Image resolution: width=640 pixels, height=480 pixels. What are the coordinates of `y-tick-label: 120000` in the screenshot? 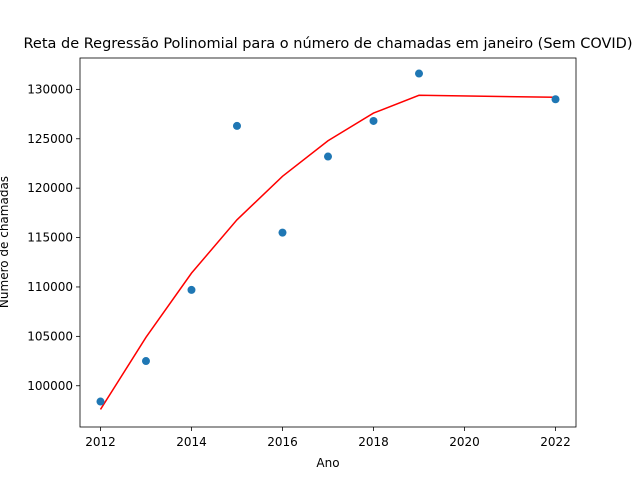 It's located at (50, 188).